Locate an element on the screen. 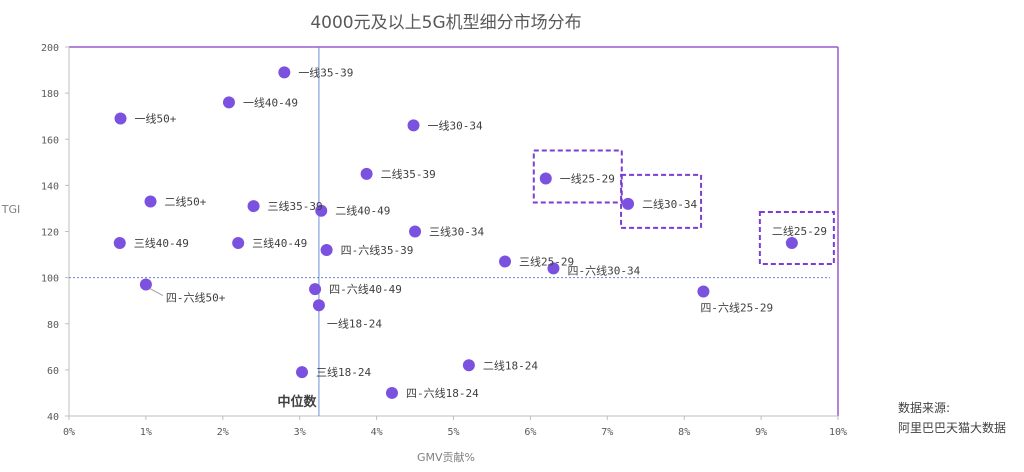  x-axis-label: GMV贡献% is located at coordinates (446, 457).